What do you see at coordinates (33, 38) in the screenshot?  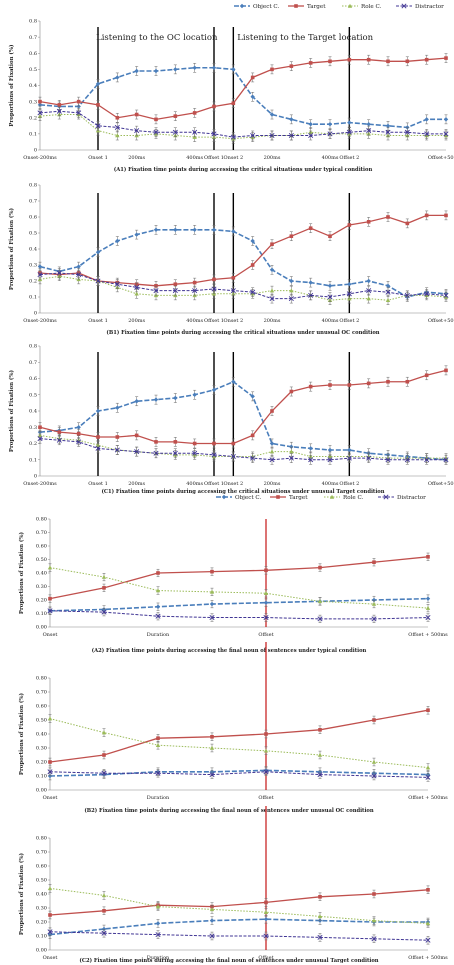 I see `y-tick-label: 0.7` at bounding box center [33, 38].